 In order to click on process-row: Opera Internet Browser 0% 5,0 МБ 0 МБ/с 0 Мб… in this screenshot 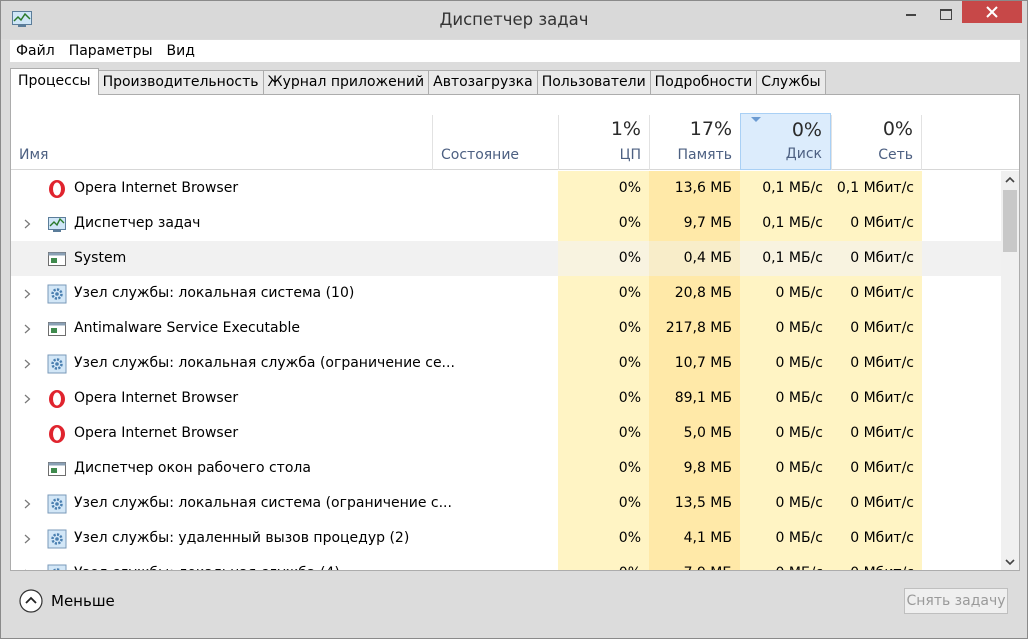, I will do `click(506, 433)`.